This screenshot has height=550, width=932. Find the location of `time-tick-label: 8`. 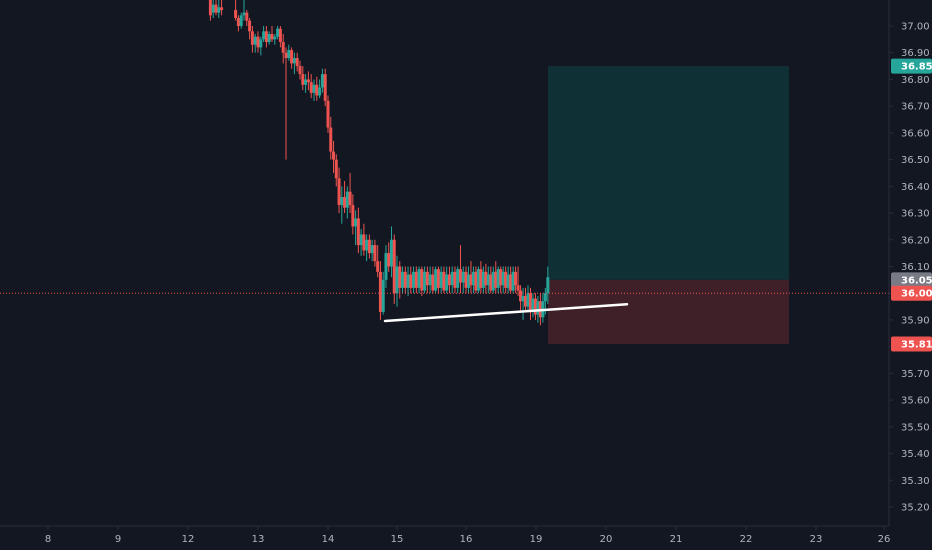

time-tick-label: 8 is located at coordinates (48, 539).